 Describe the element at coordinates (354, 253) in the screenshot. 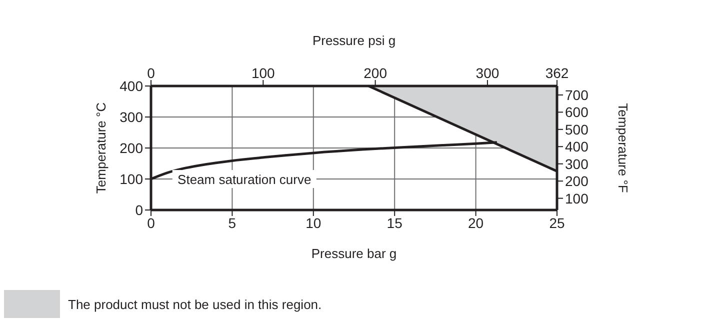

I see `x-axis-title: Pressure bar g` at that location.